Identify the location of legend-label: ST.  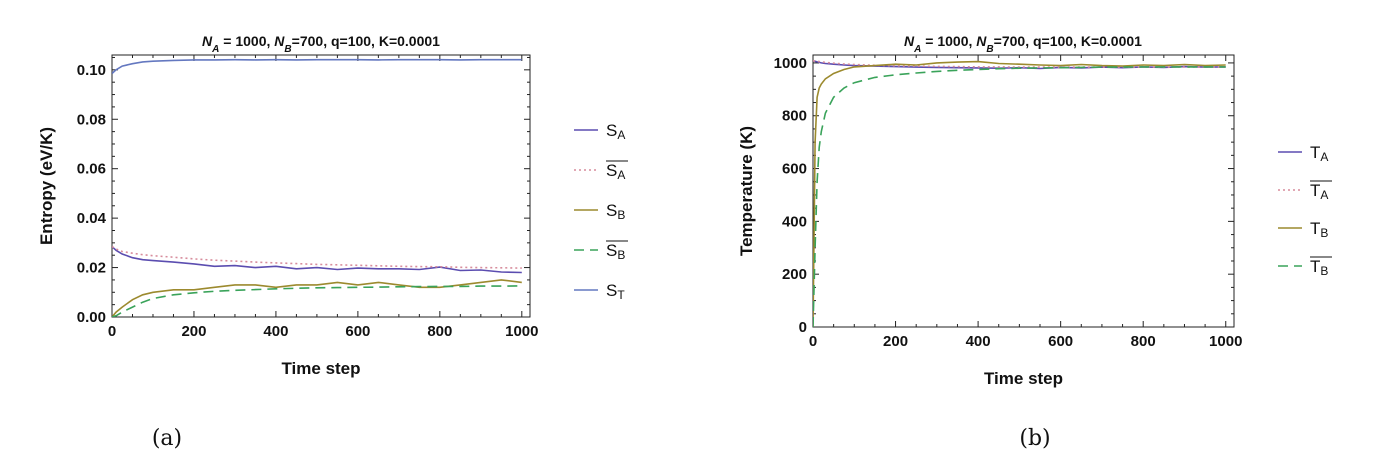
(615, 291).